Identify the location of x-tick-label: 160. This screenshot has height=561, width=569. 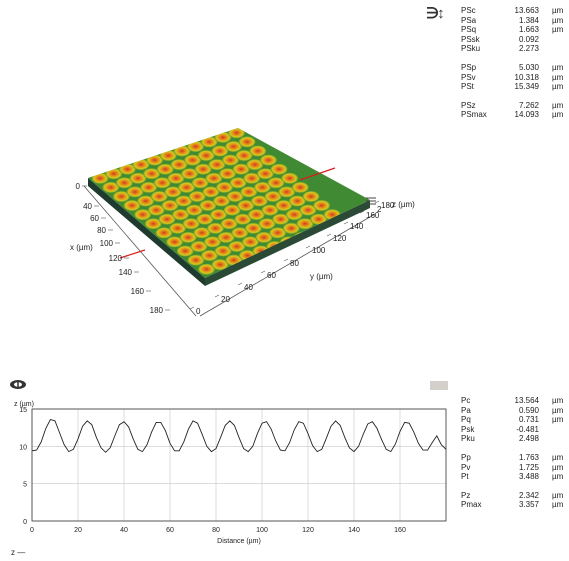
(400, 530).